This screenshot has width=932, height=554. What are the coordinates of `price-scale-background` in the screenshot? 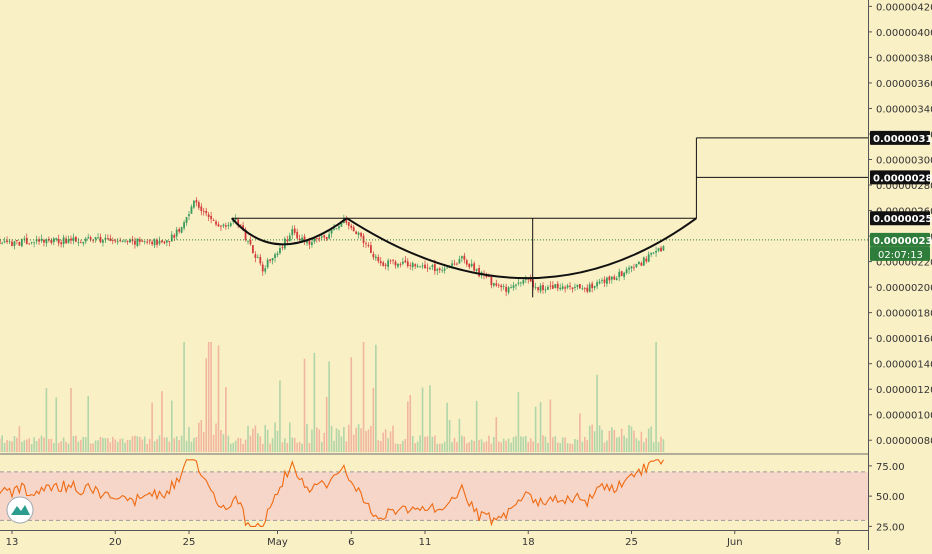 It's located at (900, 275).